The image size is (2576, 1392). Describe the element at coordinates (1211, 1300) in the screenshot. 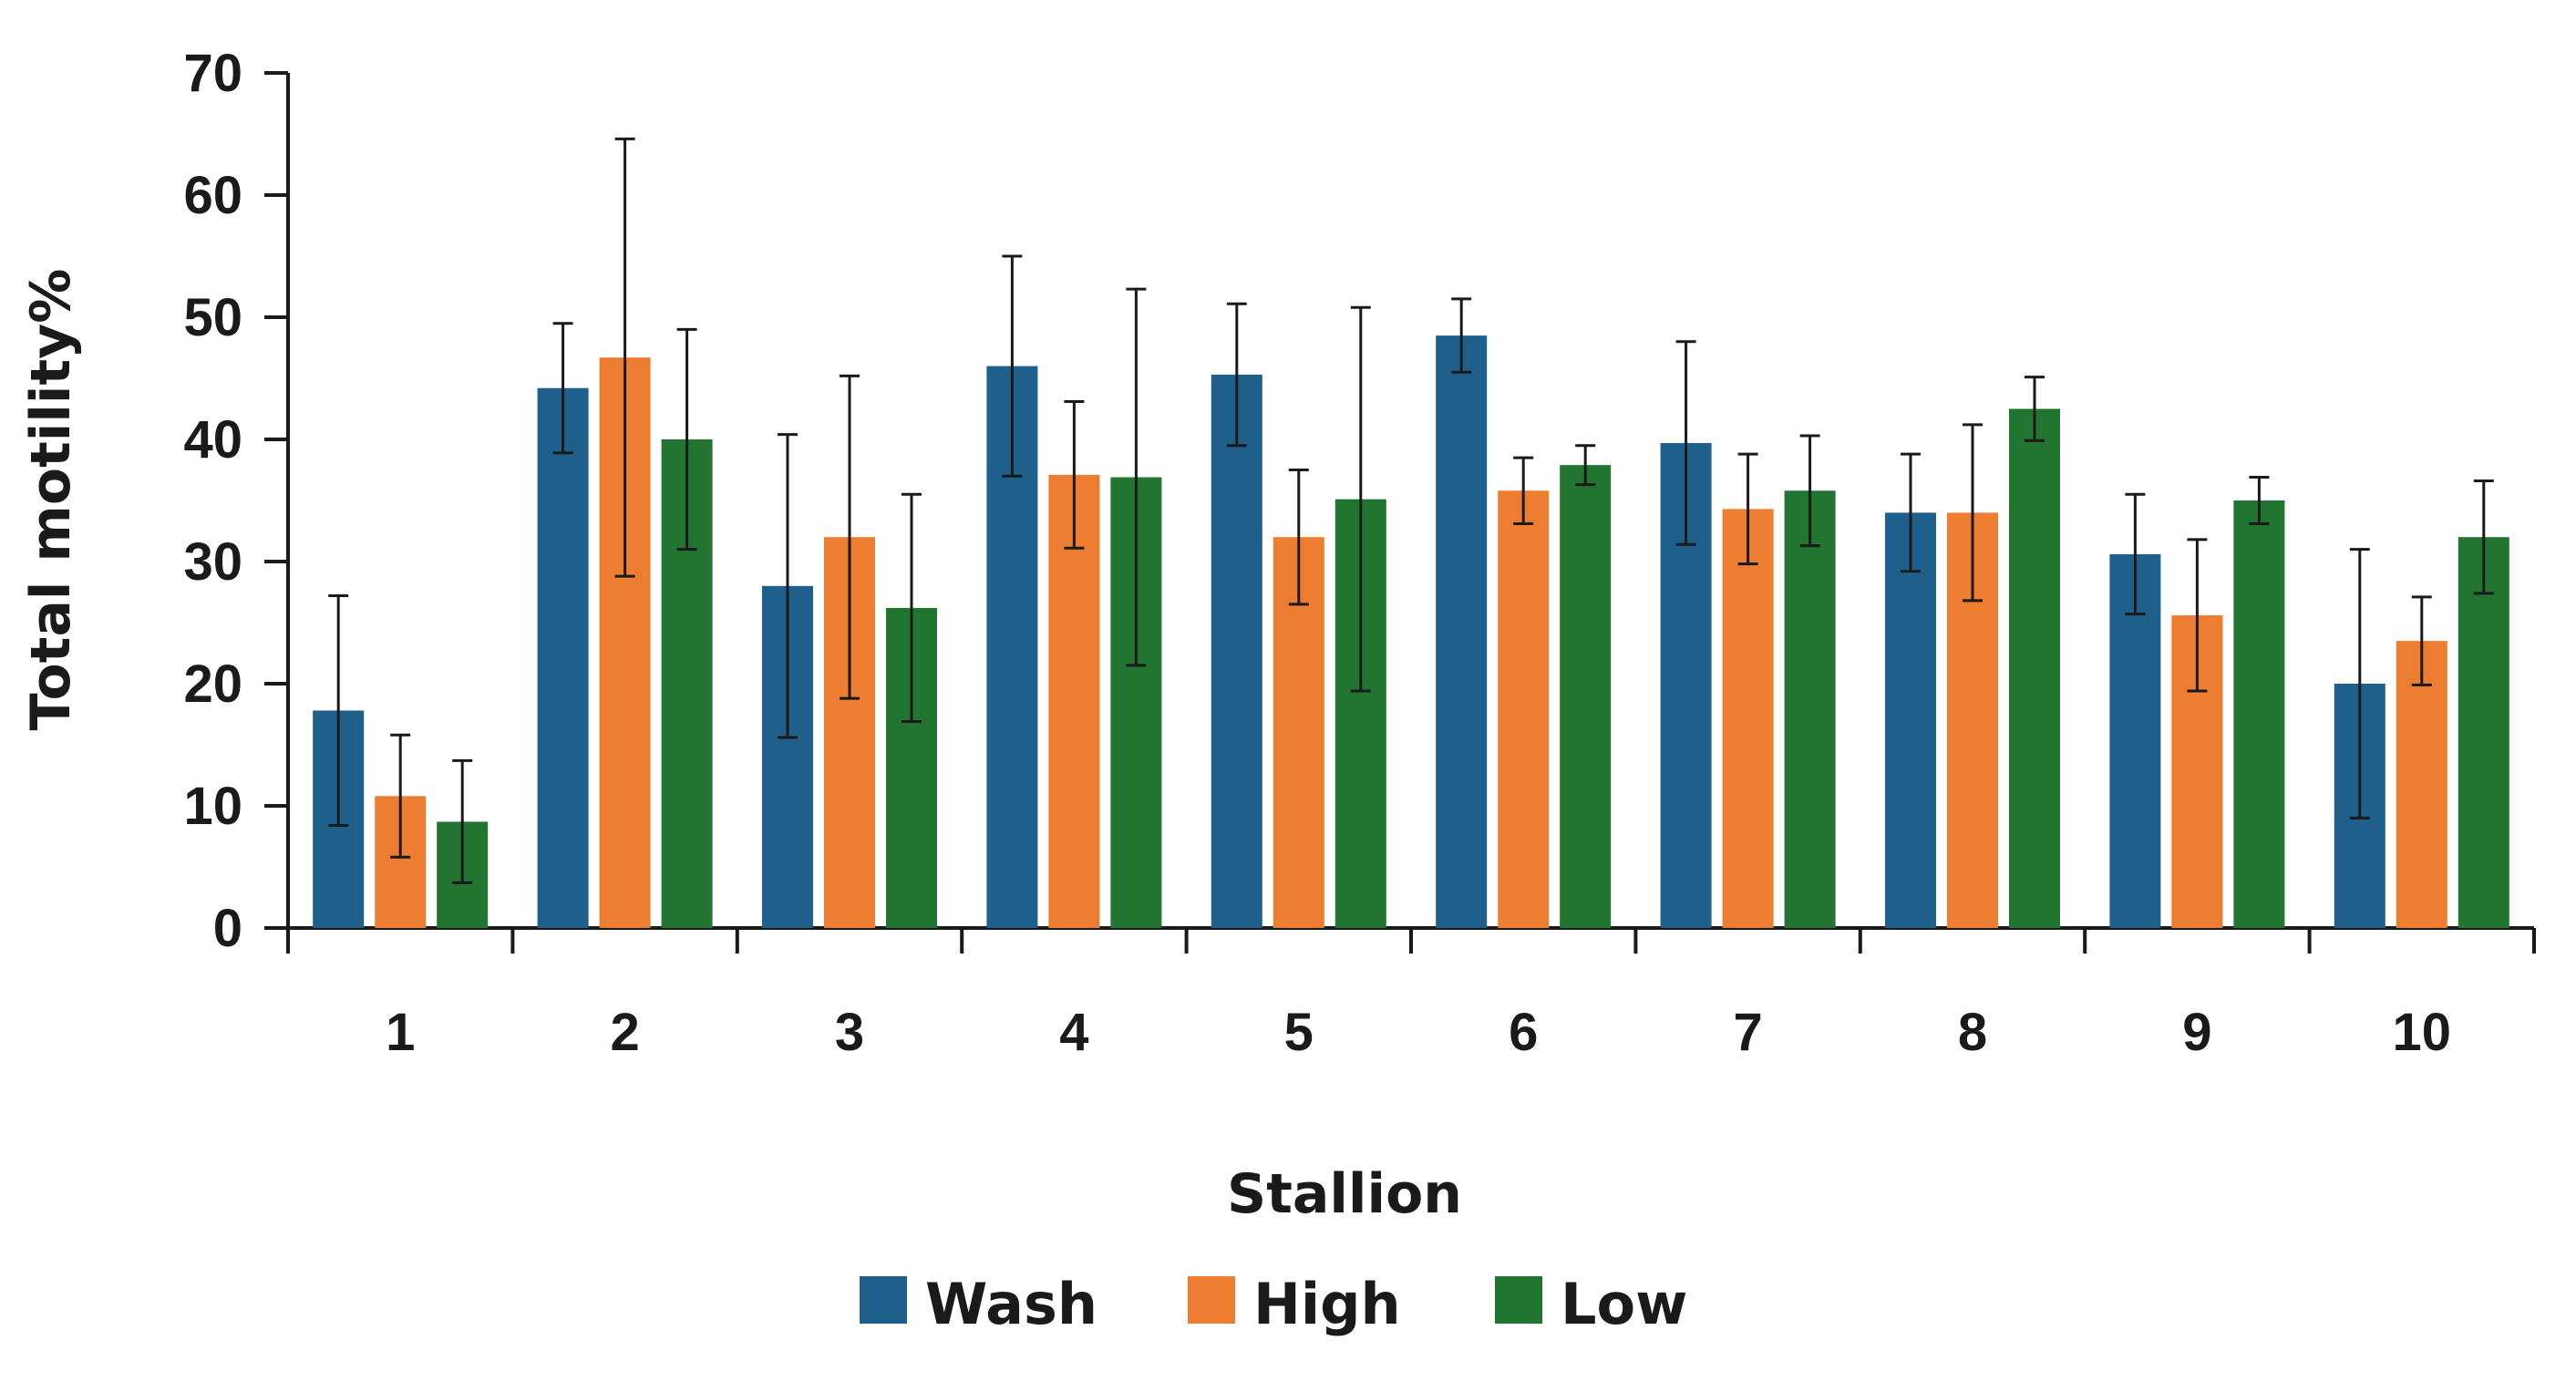

I see `legend-swatch-high` at that location.